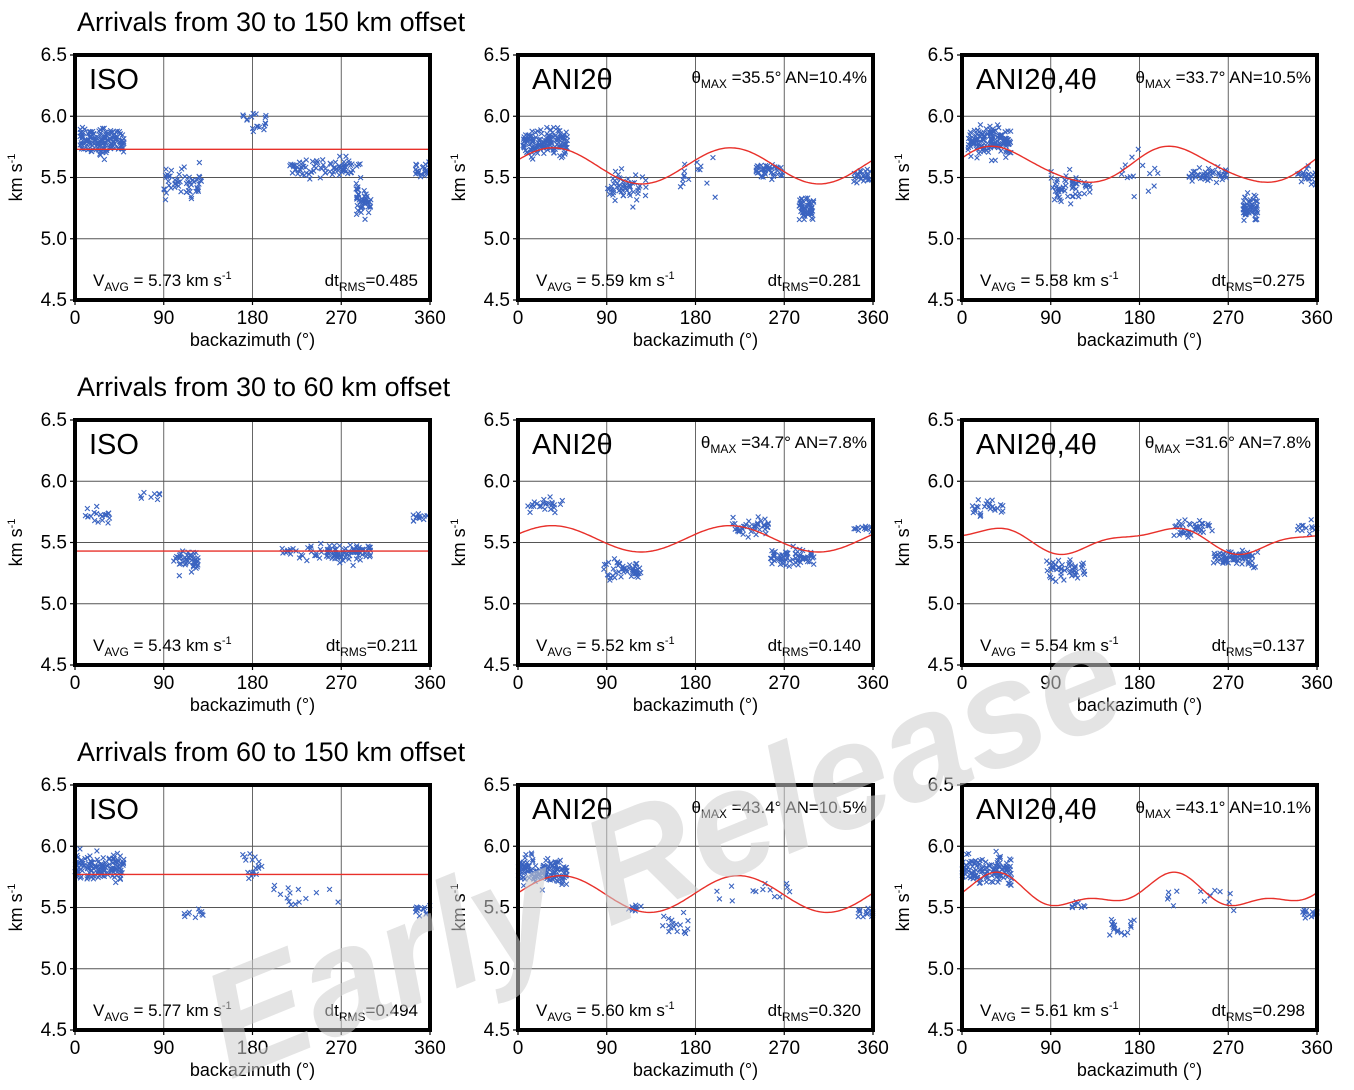  Describe the element at coordinates (1139, 889) in the screenshot. I see `fit-curve` at that location.